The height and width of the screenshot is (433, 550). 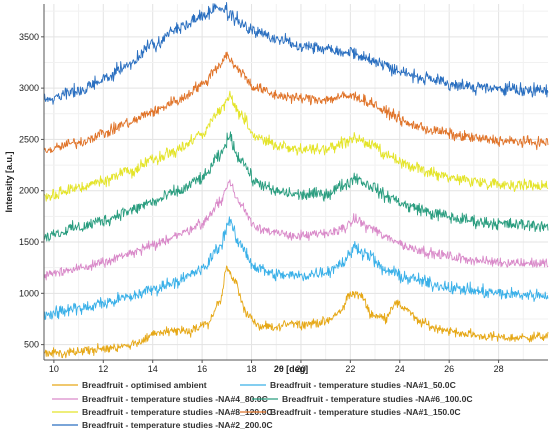 I want to click on x-axis-label: 2θ [deg], so click(x=291, y=369).